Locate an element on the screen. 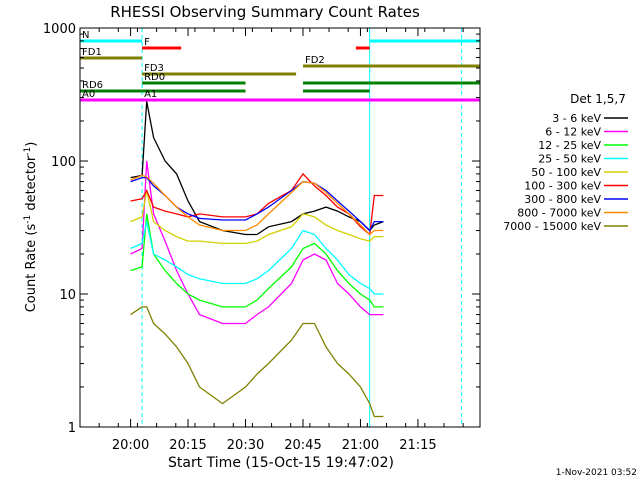 The width and height of the screenshot is (640, 480). flag-label: FD3 is located at coordinates (154, 68).